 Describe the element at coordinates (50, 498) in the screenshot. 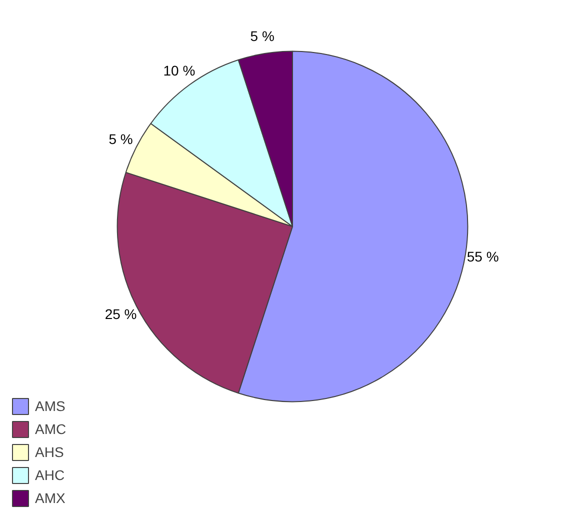

I see `legend-label: AMX` at that location.